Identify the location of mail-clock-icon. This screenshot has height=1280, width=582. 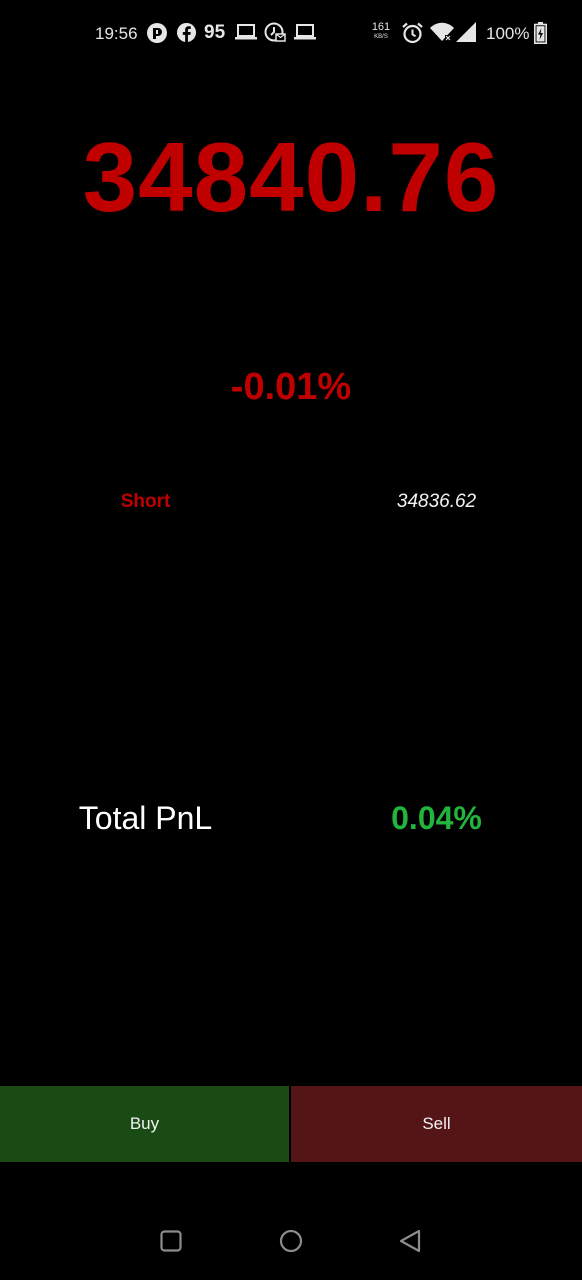
(275, 32).